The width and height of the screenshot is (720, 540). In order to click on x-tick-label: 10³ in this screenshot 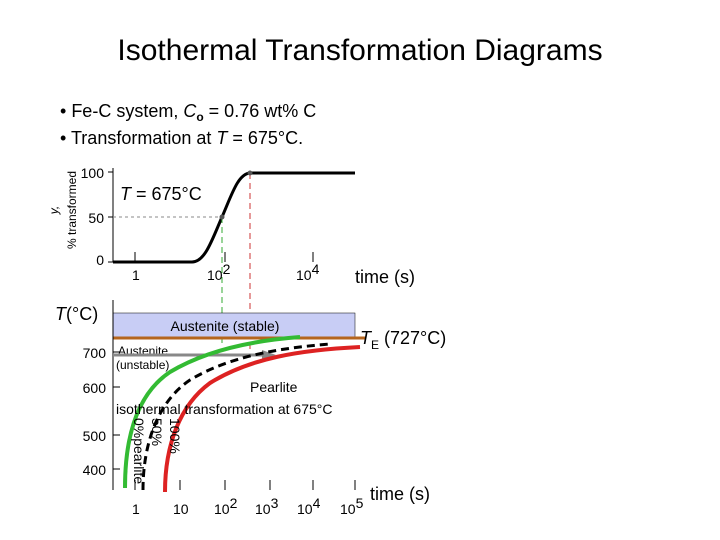, I will do `click(267, 506)`.